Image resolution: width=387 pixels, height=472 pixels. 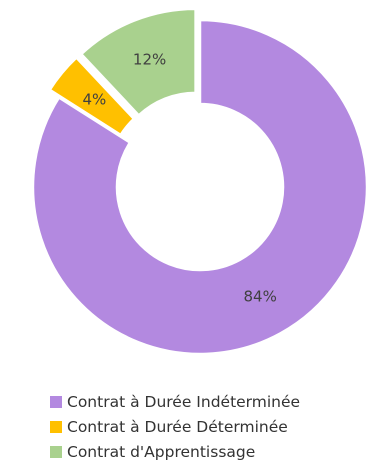 I want to click on legend-label-cdd: Contrat à Durée Déterminée, so click(x=177, y=426).